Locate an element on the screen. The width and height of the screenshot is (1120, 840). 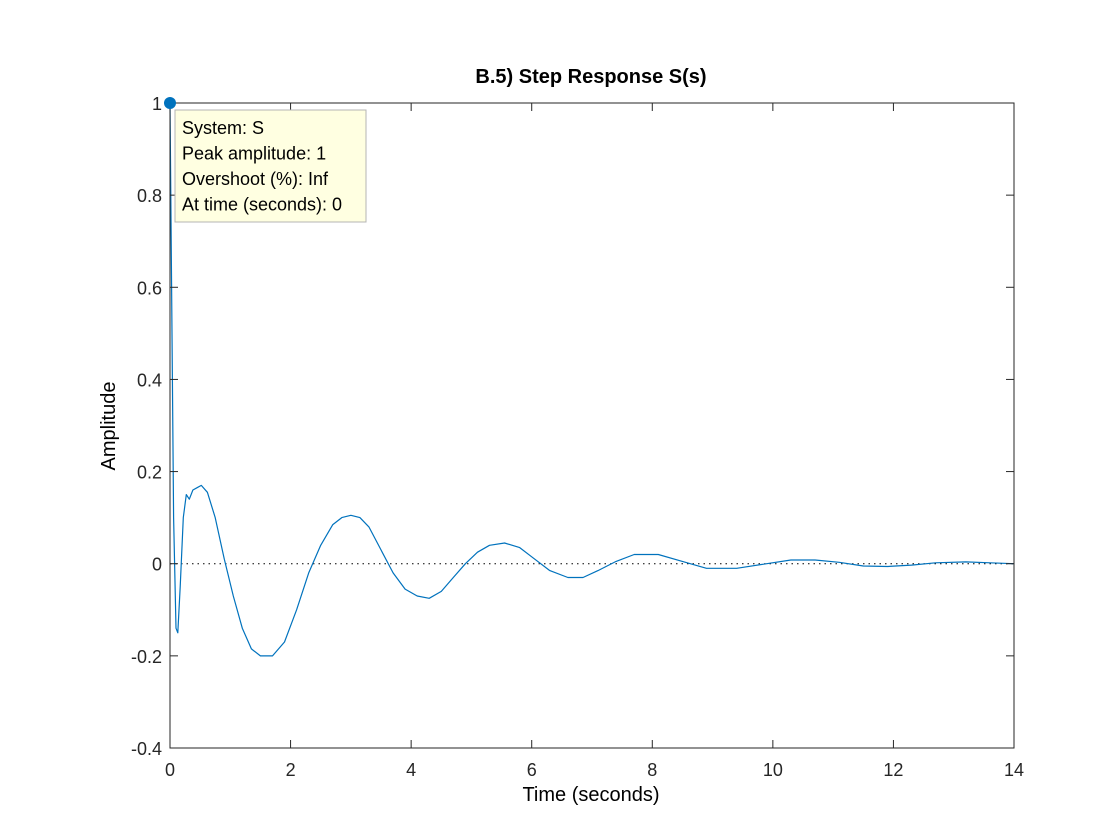
x-tick-label: 10 is located at coordinates (773, 770).